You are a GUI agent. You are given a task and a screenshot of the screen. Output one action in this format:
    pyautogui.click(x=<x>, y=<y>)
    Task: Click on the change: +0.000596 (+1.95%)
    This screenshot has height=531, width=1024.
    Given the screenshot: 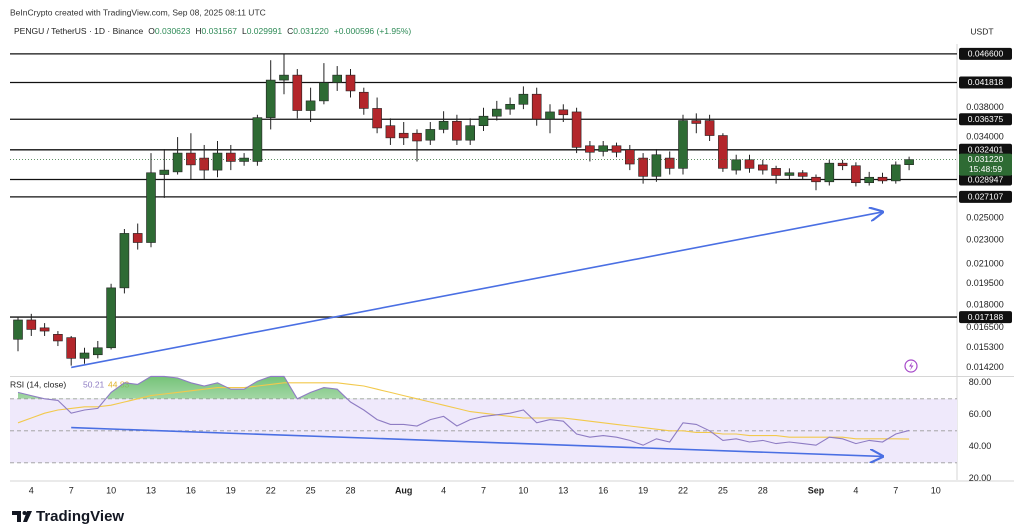 What is the action you would take?
    pyautogui.click(x=373, y=31)
    